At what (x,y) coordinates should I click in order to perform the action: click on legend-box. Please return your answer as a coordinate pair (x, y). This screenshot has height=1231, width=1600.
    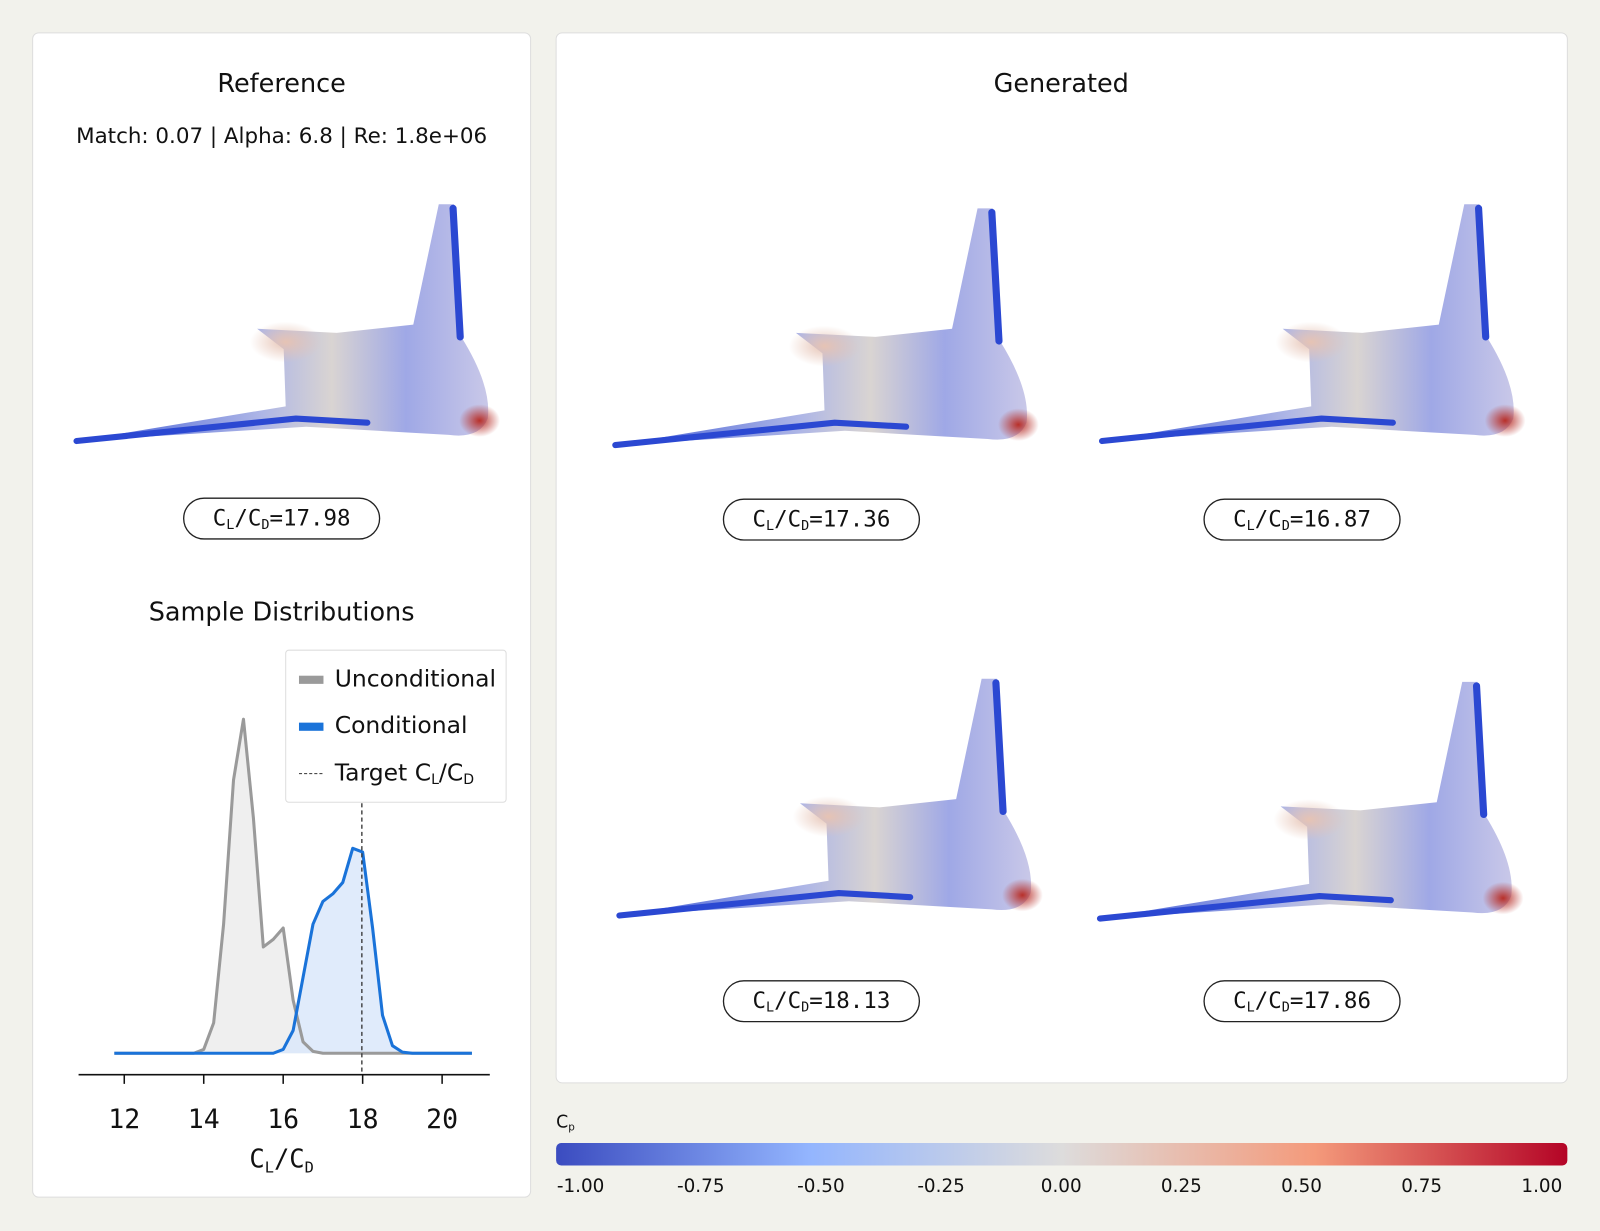
    Looking at the image, I should click on (396, 726).